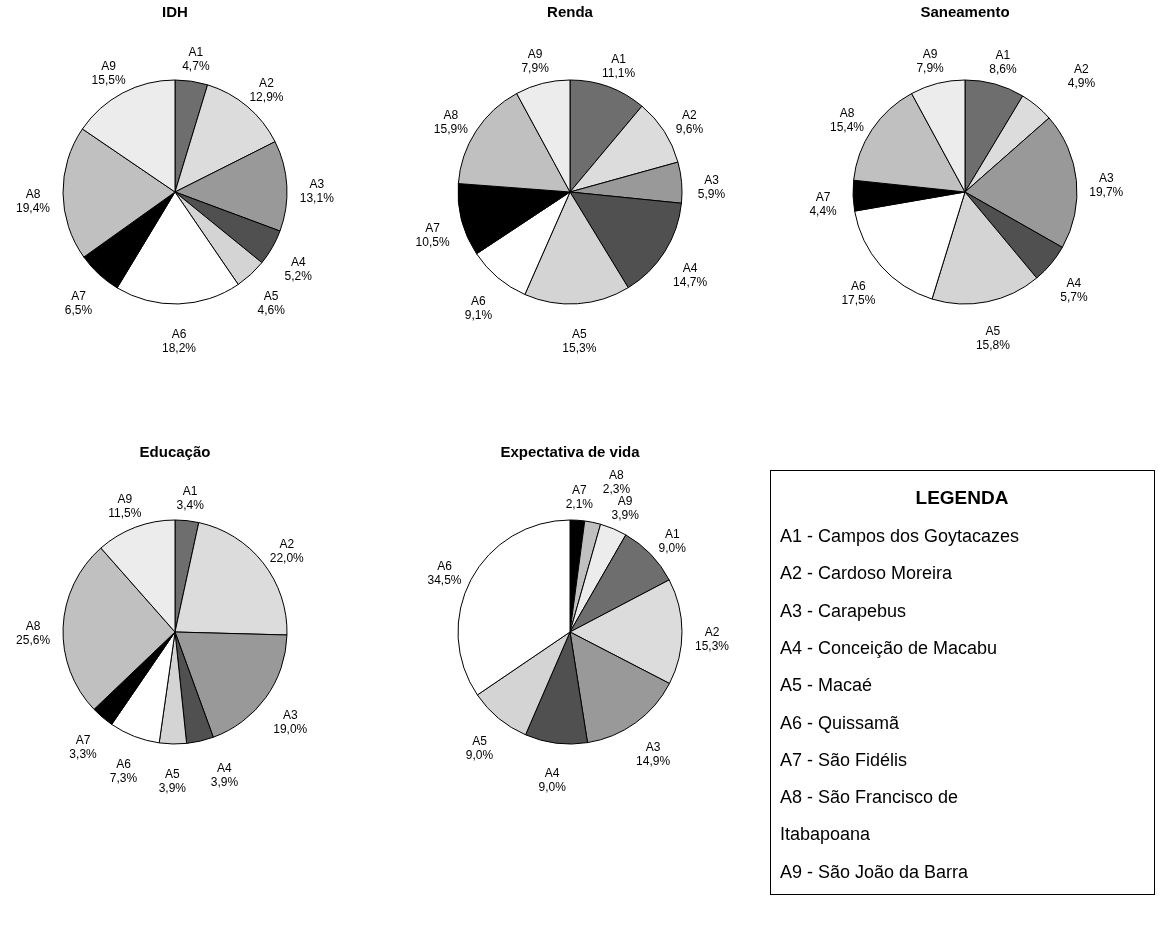  What do you see at coordinates (690, 281) in the screenshot?
I see `data-label: 14,7%` at bounding box center [690, 281].